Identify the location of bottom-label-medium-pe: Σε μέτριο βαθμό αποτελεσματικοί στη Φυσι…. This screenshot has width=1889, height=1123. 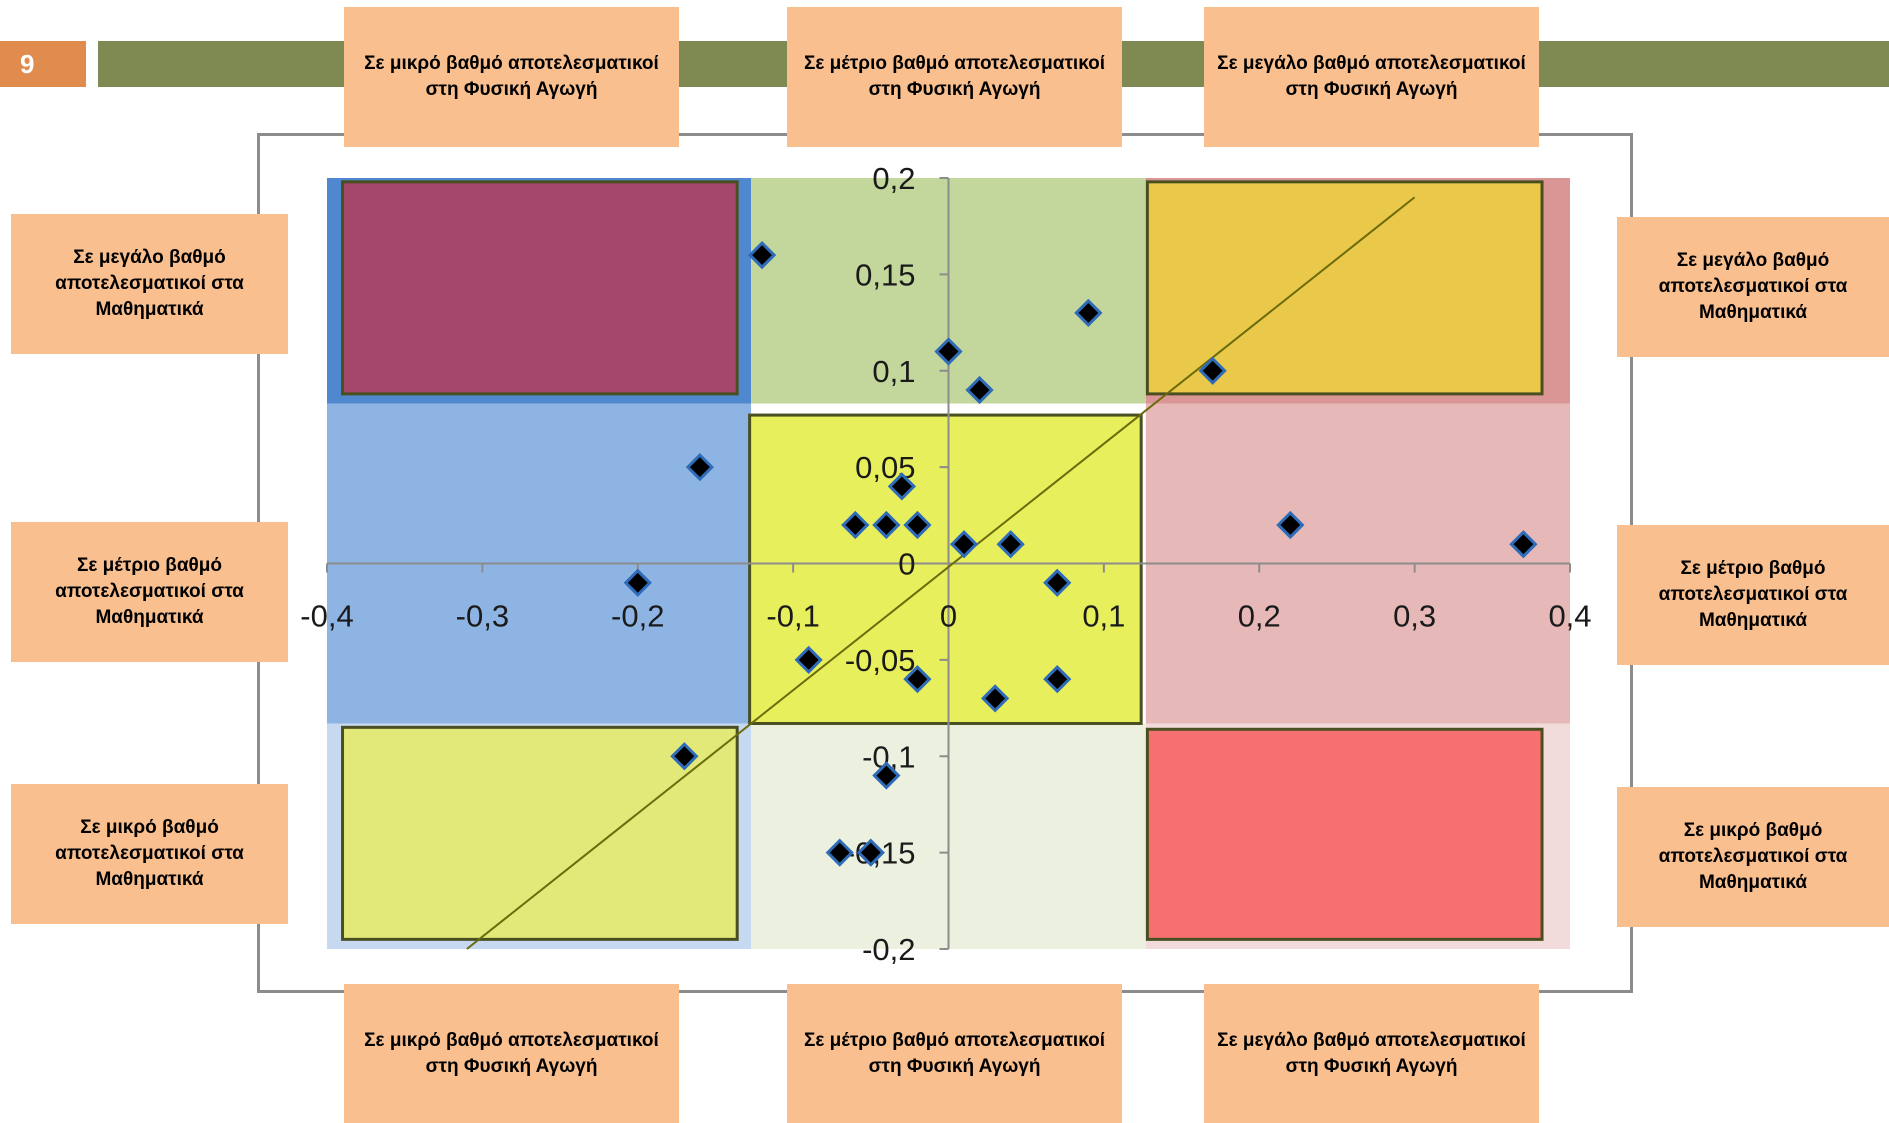
(954, 1053).